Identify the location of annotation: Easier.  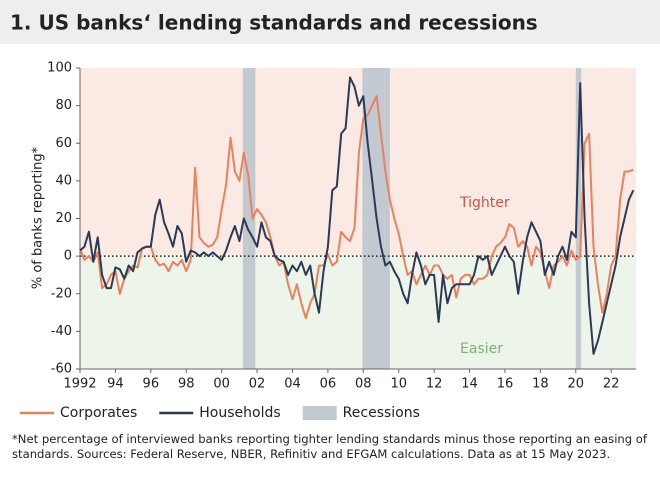
(481, 349).